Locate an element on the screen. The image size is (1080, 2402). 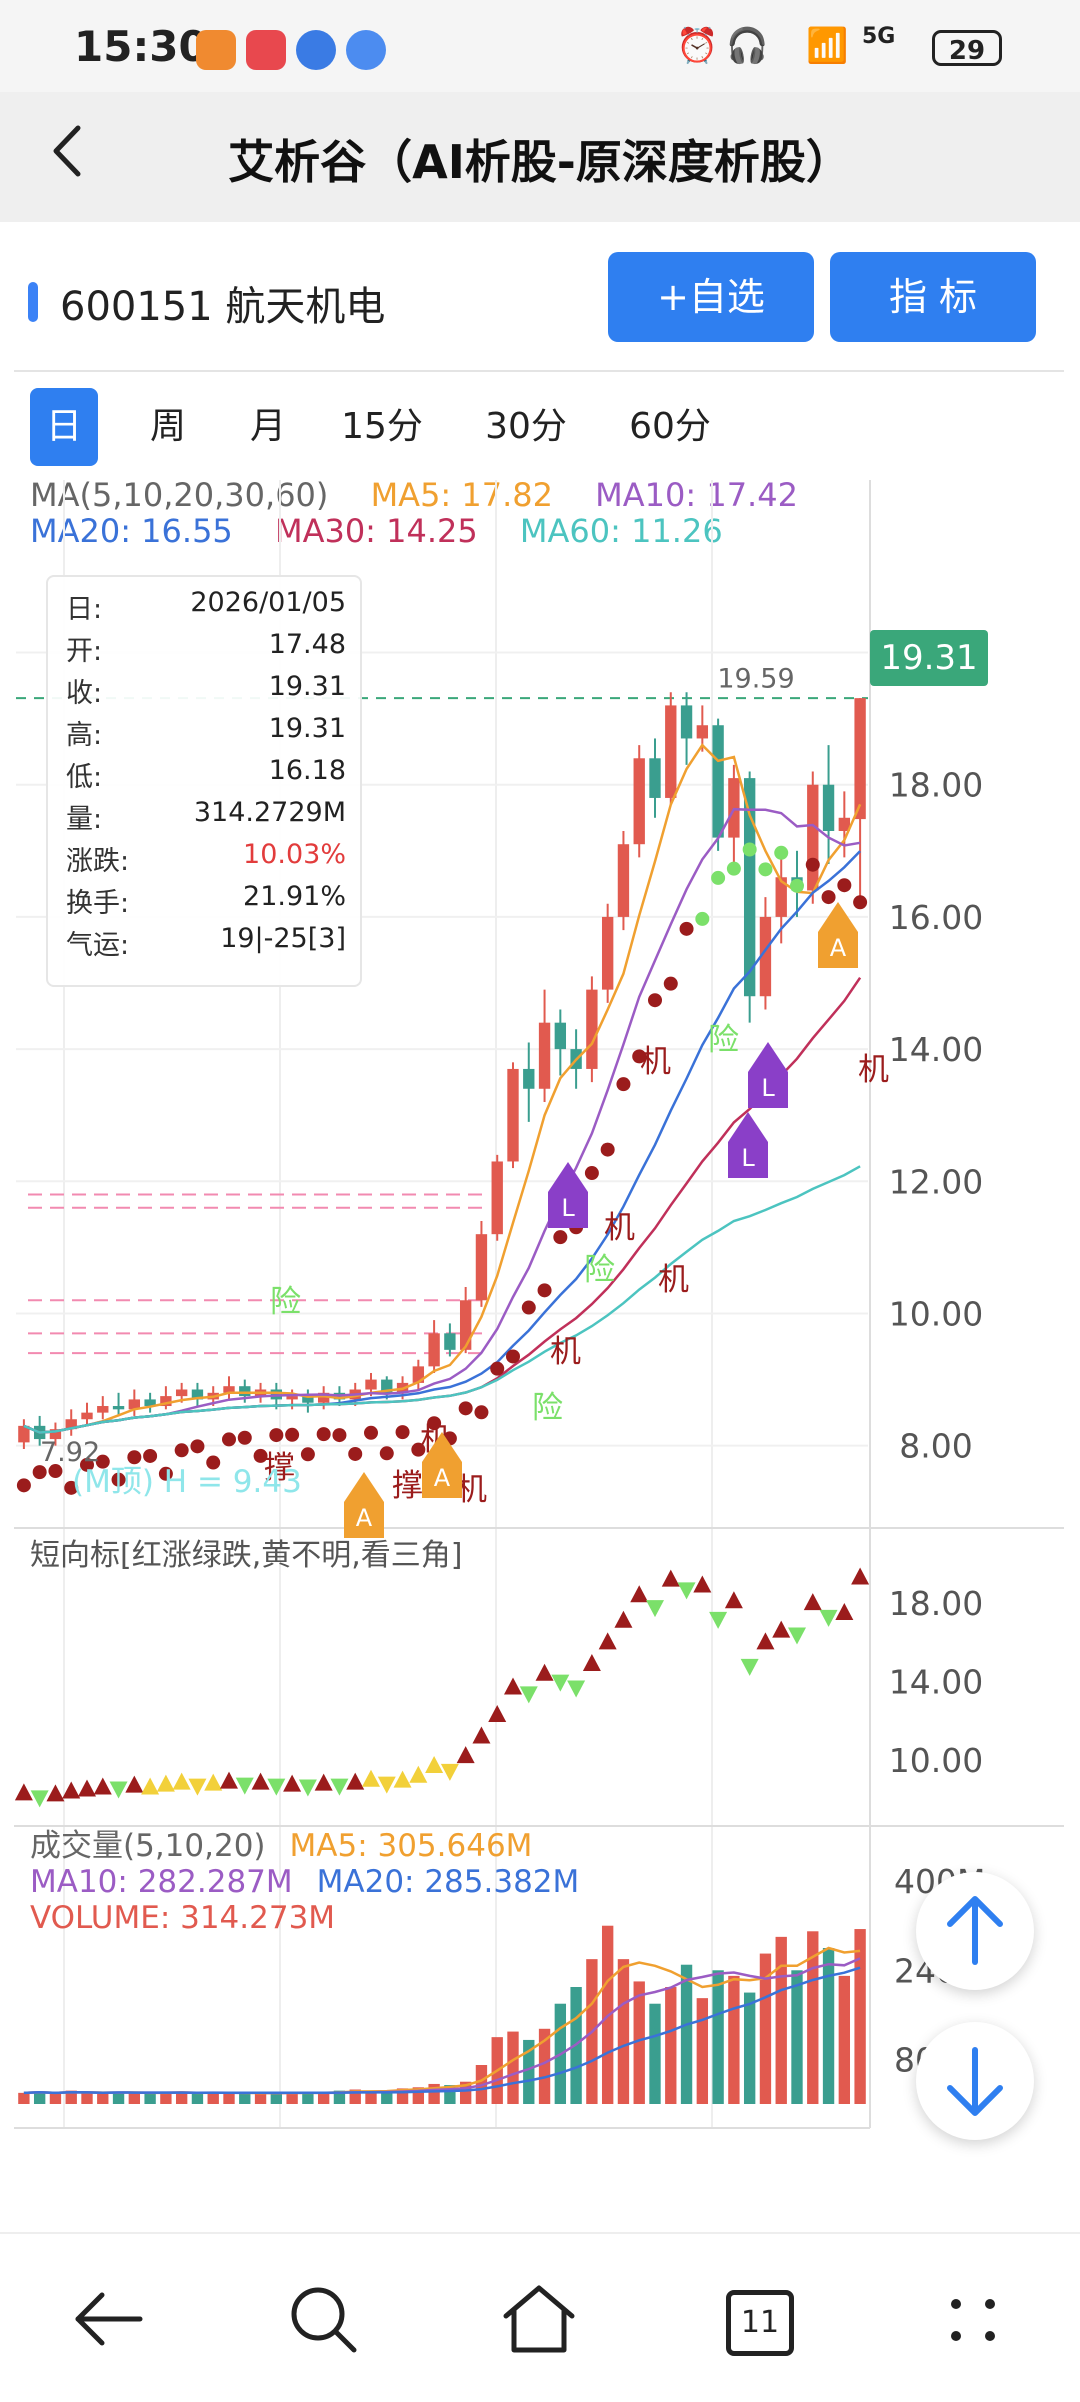
tab-week: 周 is located at coordinates (167, 426).